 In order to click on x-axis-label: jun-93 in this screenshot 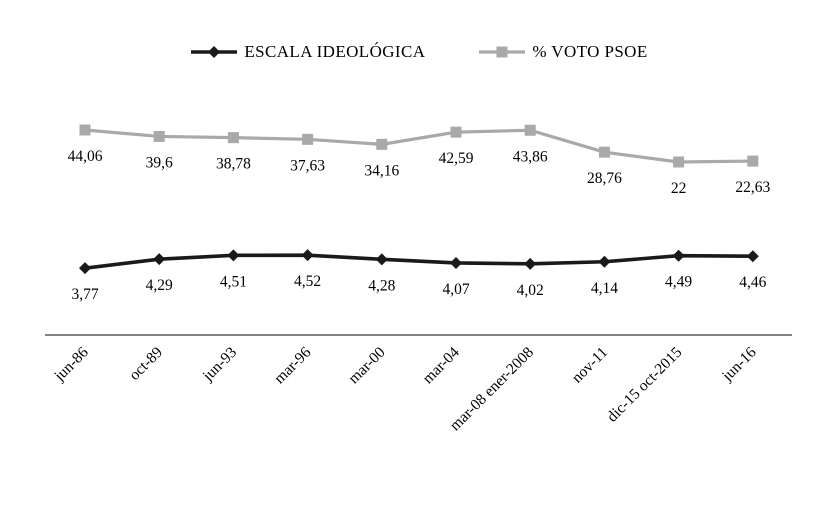, I will do `click(220, 365)`.